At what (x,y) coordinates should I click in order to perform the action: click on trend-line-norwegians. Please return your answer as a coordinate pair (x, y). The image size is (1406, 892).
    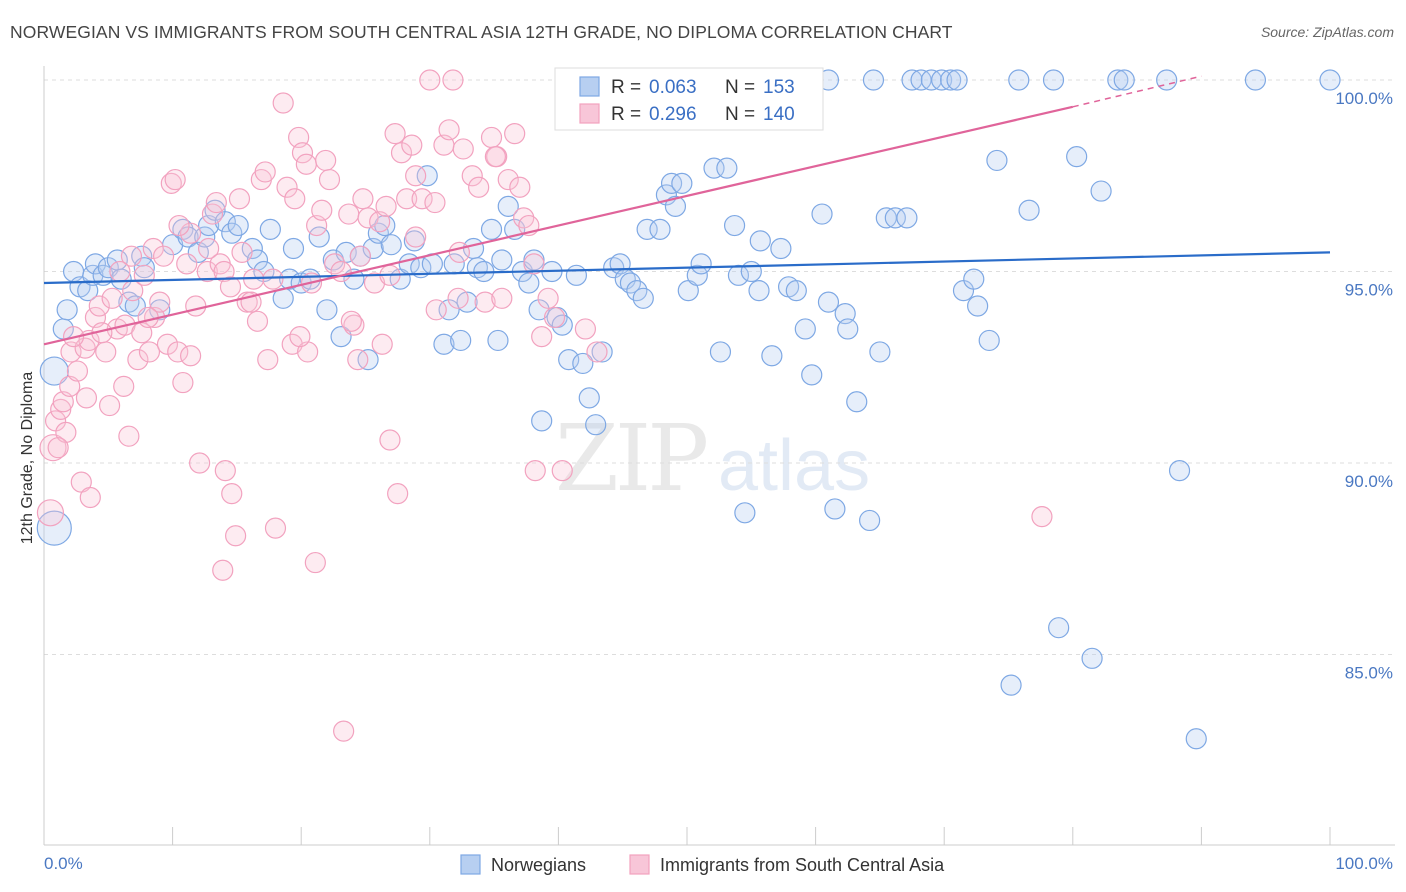
    Looking at the image, I should click on (687, 268).